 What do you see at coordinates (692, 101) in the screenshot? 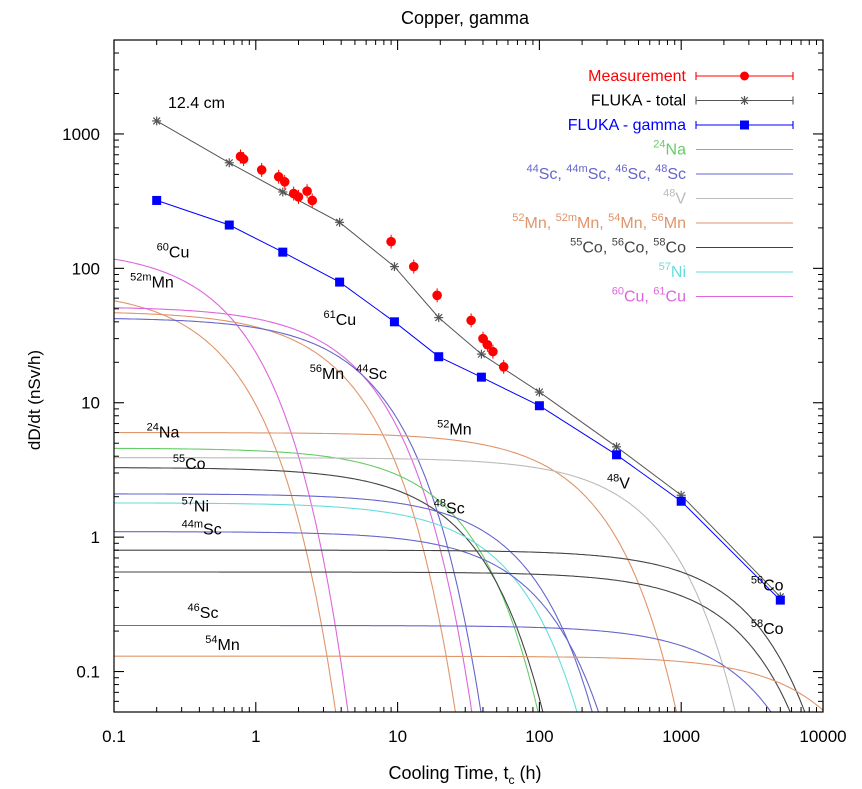
I see `legend-entry-total: FLUKA - total` at bounding box center [692, 101].